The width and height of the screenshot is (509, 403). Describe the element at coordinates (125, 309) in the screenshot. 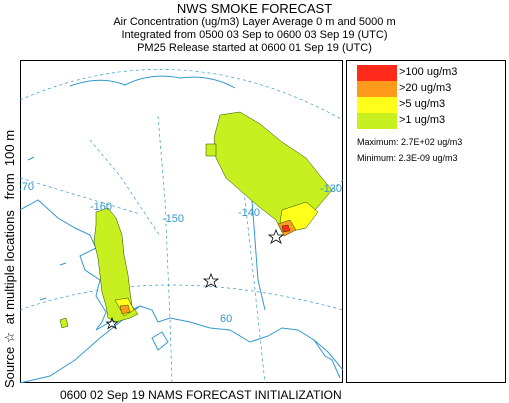

I see `plume-western-alaska-hot` at that location.